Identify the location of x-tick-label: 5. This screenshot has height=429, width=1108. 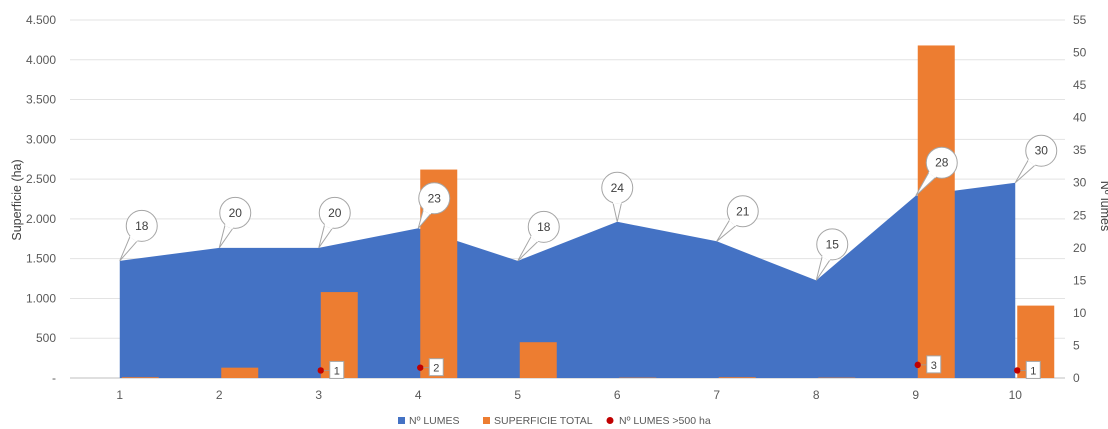
(517, 395).